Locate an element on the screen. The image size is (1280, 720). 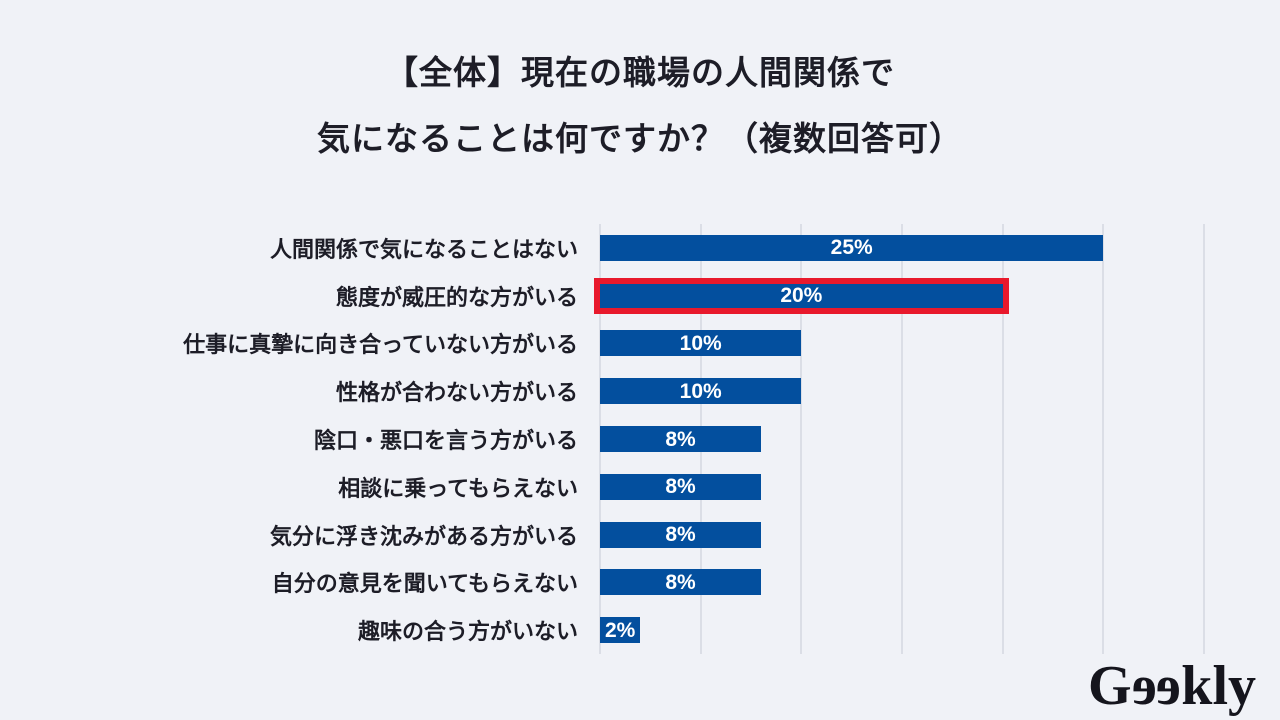
bar-row: 2% is located at coordinates (902, 630).